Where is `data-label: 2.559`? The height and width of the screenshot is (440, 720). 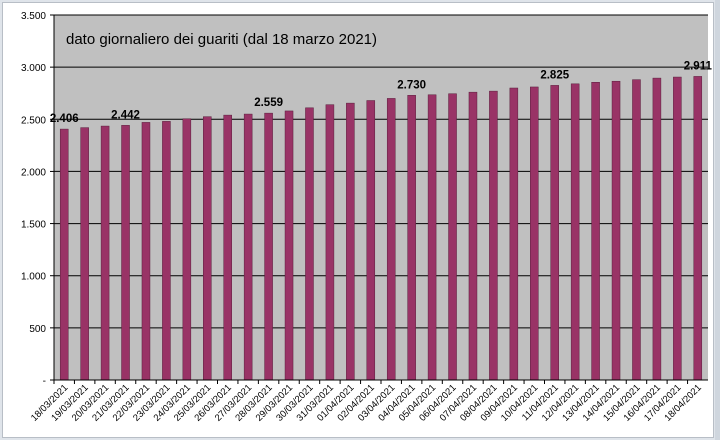 data-label: 2.559 is located at coordinates (268, 103).